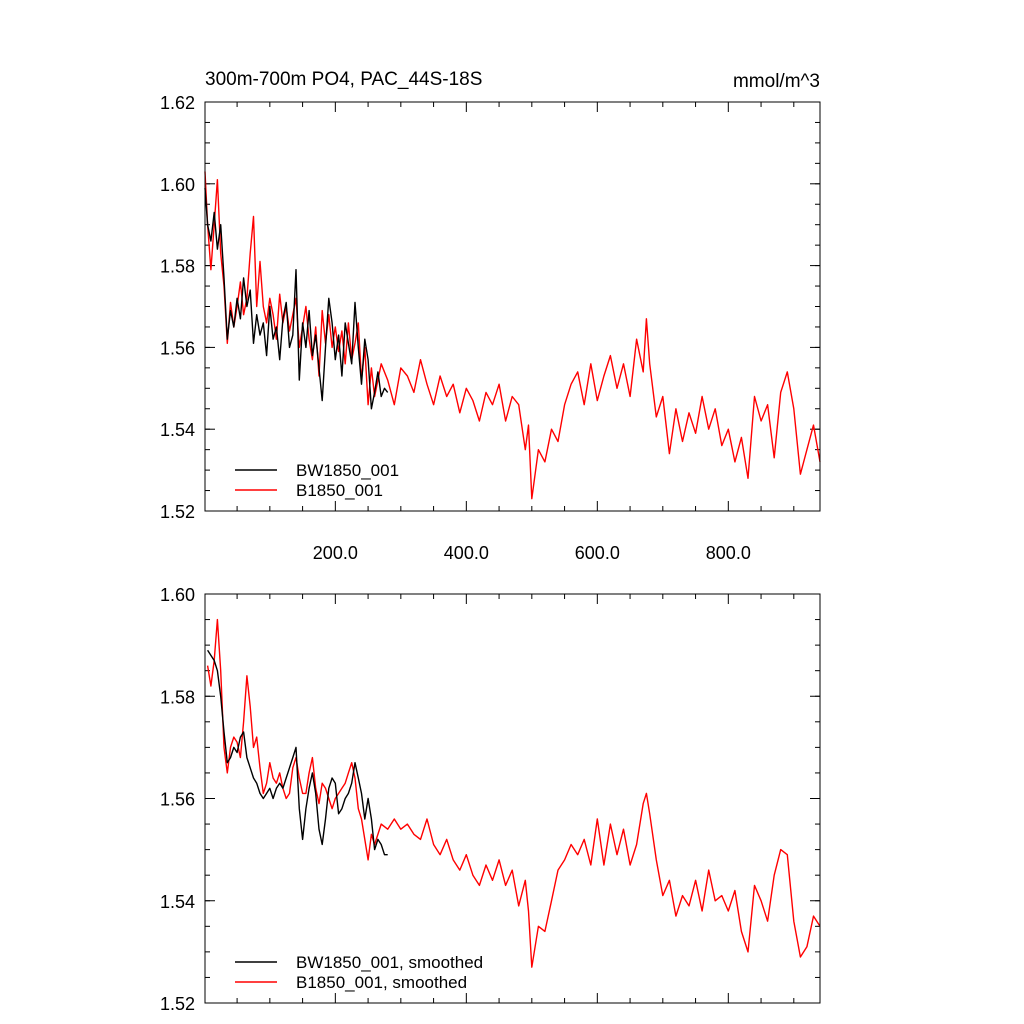  What do you see at coordinates (335, 553) in the screenshot?
I see `x-tick-label: 200.0` at bounding box center [335, 553].